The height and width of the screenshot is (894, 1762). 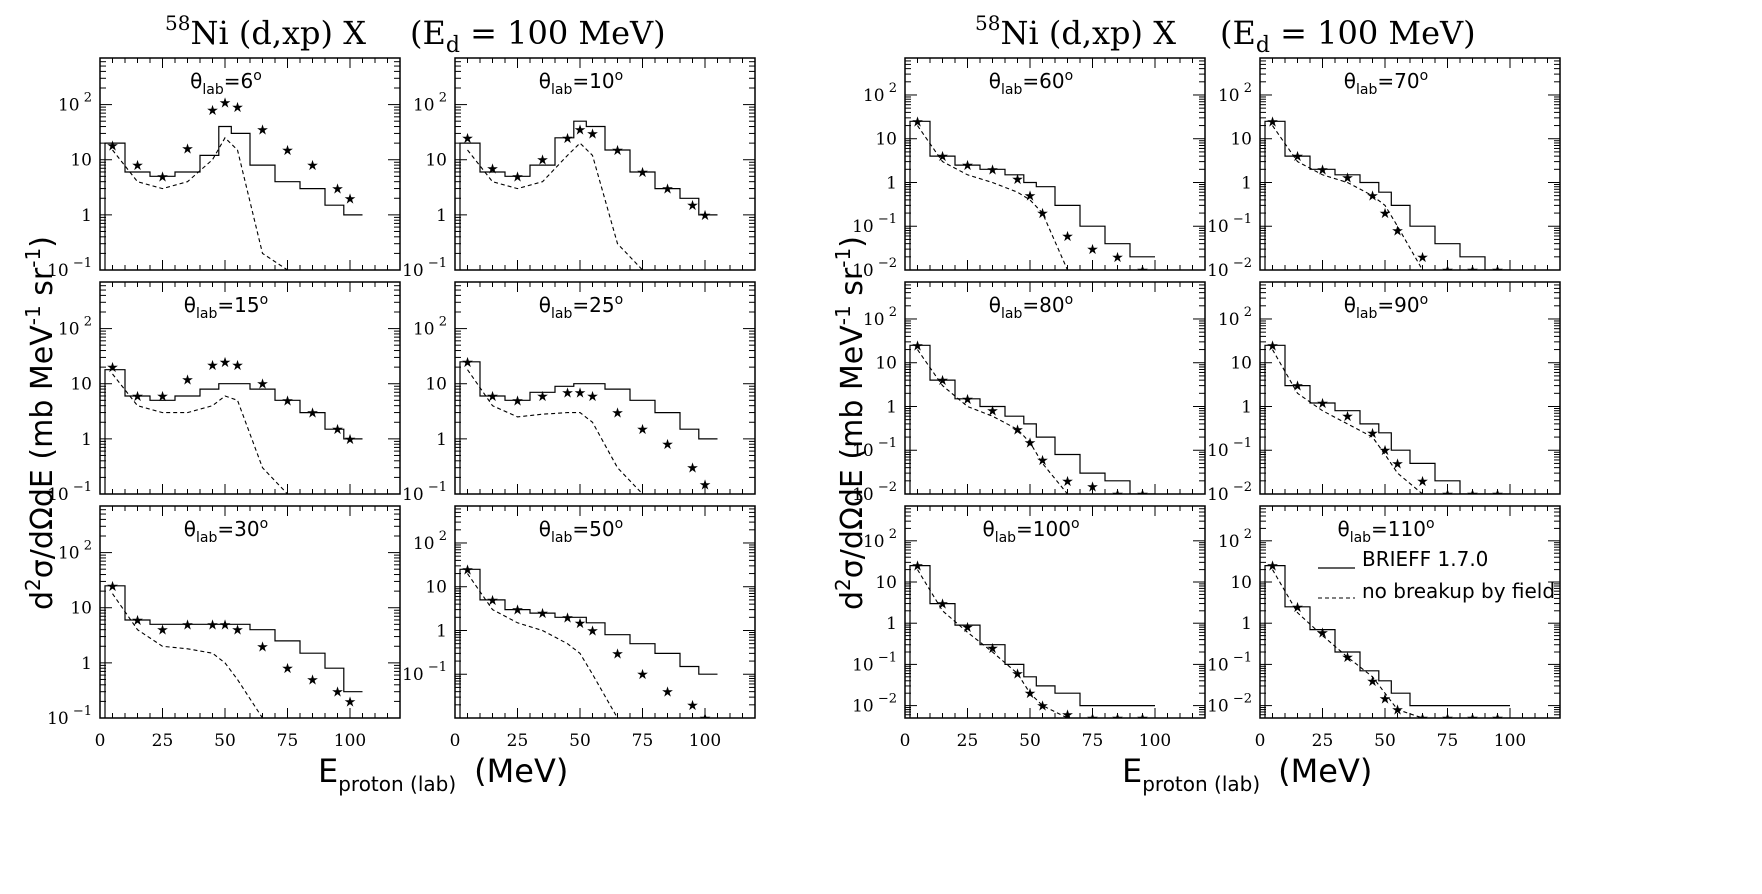 What do you see at coordinates (226, 83) in the screenshot?
I see `panel-title: θlab=6o` at bounding box center [226, 83].